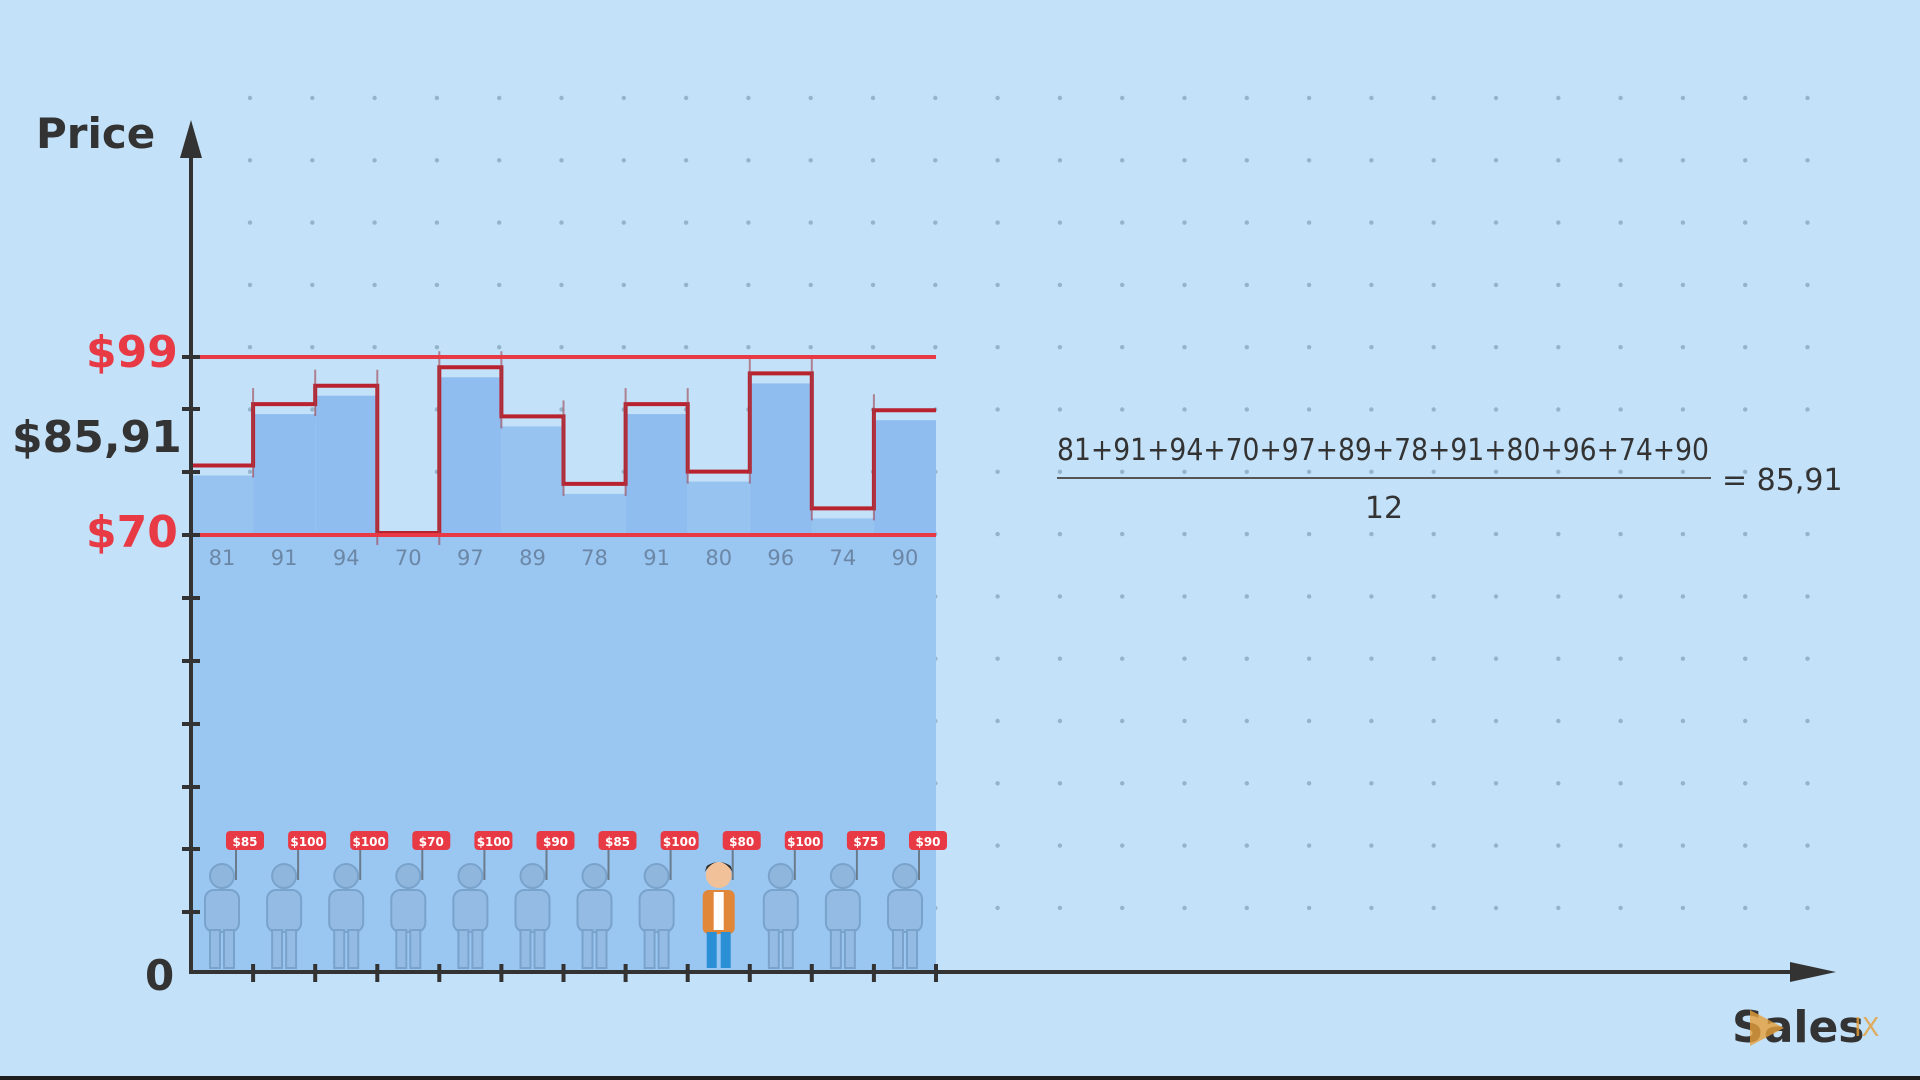 This screenshot has width=1920, height=1080. Describe the element at coordinates (420, 900) in the screenshot. I see `customer-figure: $70` at that location.